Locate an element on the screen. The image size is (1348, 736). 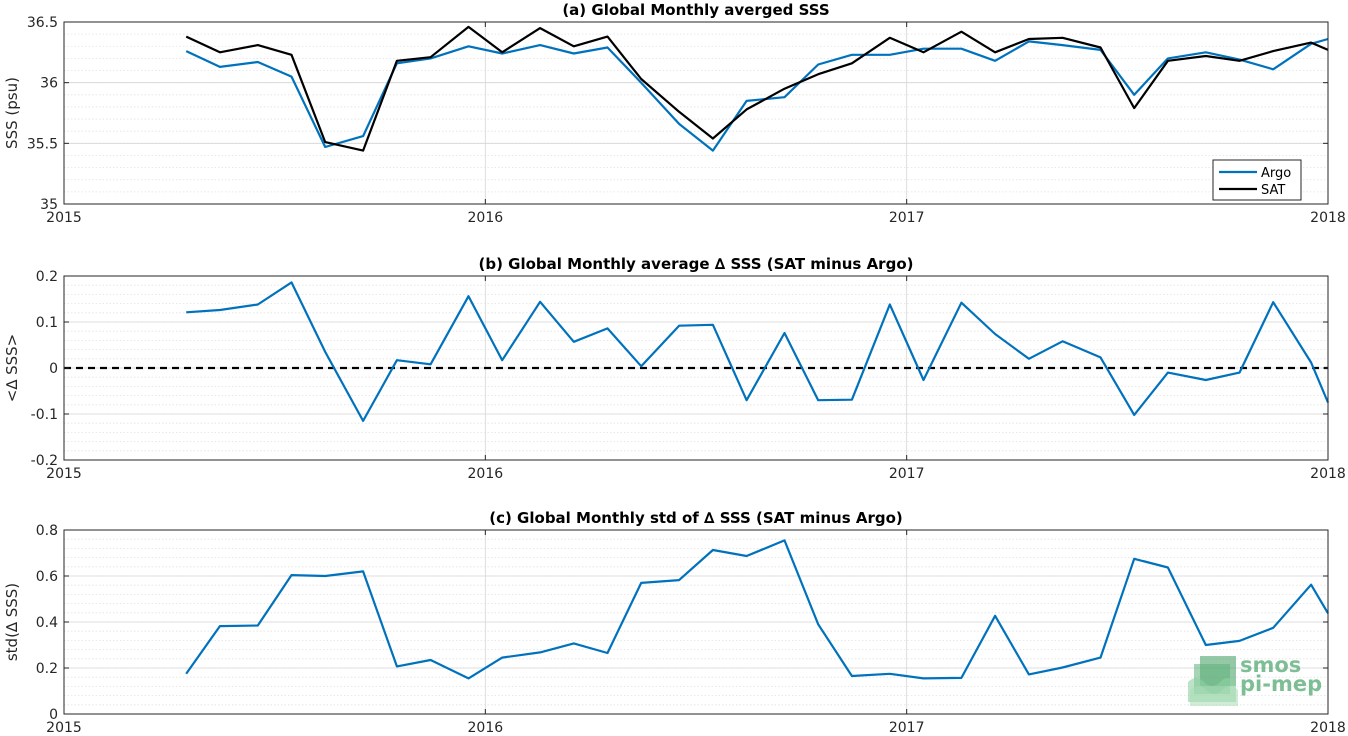
smos-pi-mep-logo: smos pi-mep is located at coordinates (1258, 680).